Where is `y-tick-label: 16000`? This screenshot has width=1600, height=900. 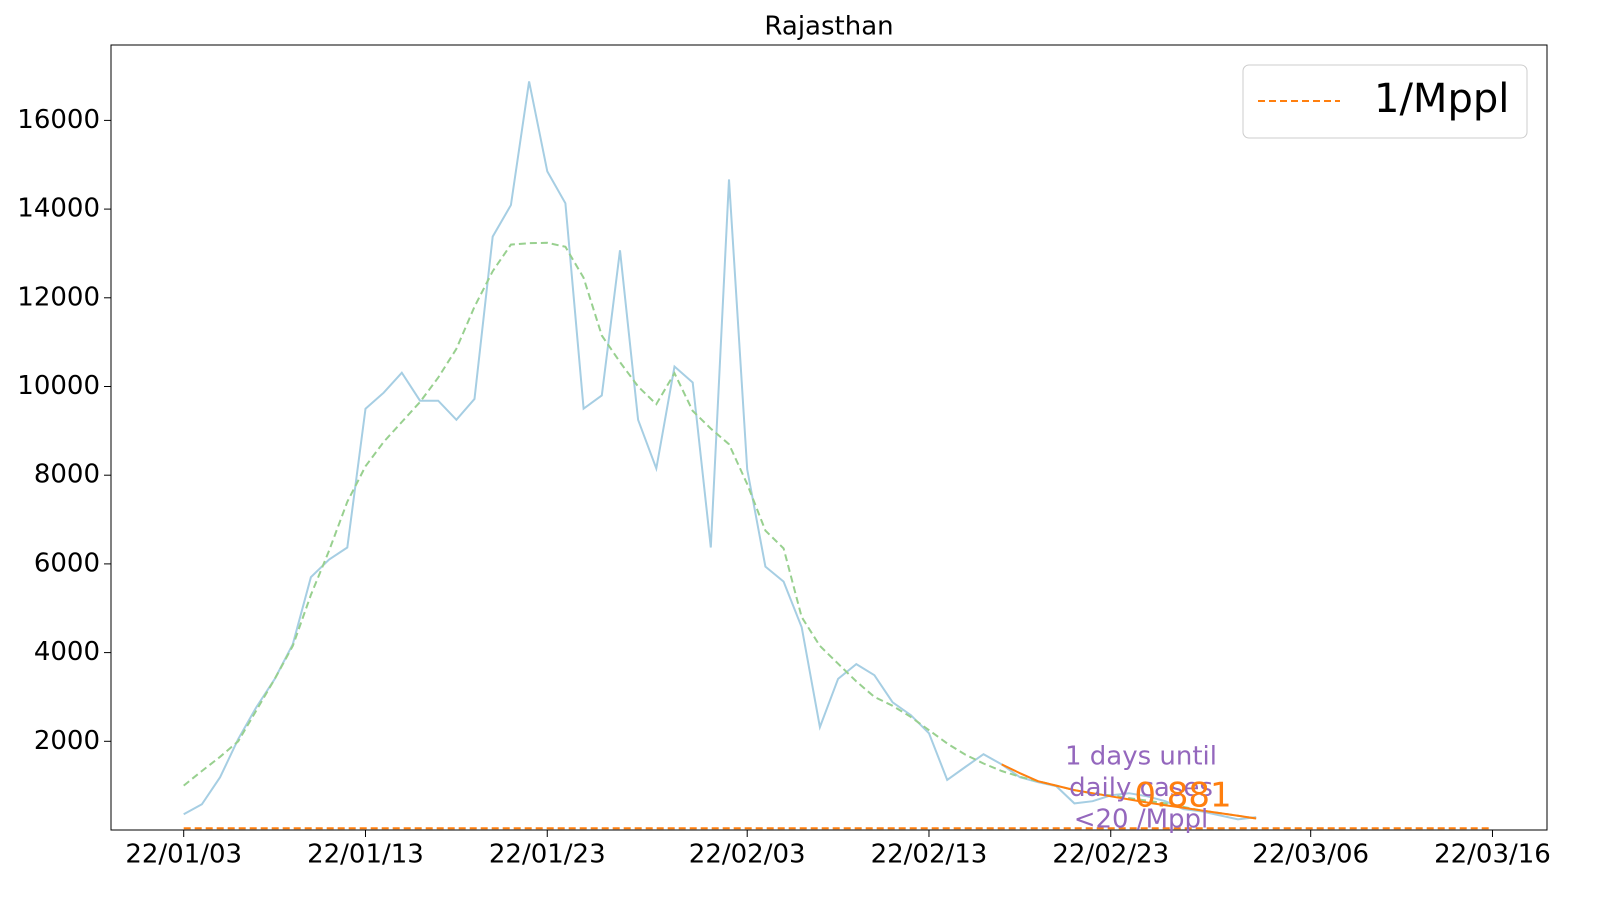
y-tick-label: 16000 is located at coordinates (58, 120).